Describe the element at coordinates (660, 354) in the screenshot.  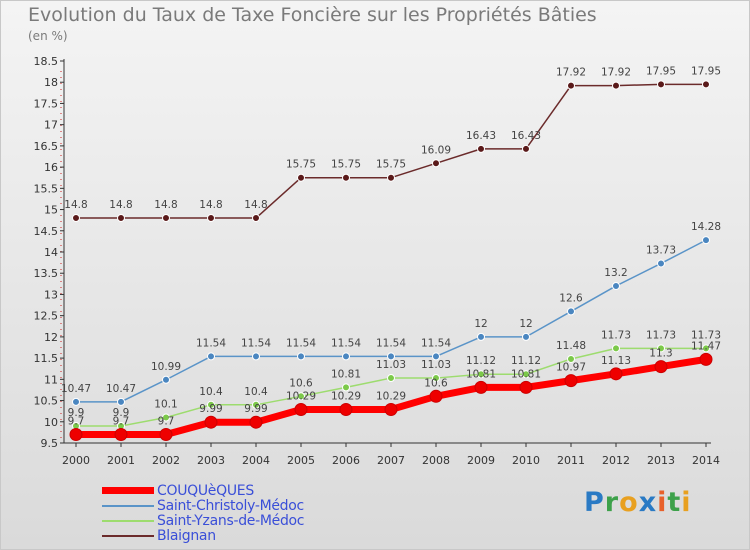
I see `data-label: 11.3` at that location.